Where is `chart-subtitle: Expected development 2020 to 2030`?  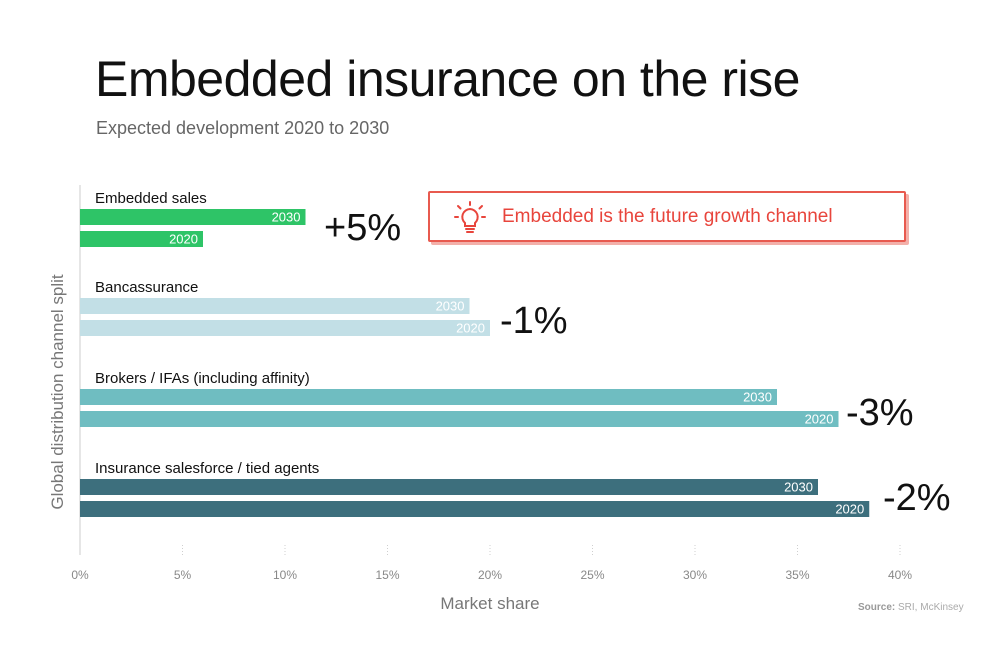 chart-subtitle: Expected development 2020 to 2030 is located at coordinates (243, 128).